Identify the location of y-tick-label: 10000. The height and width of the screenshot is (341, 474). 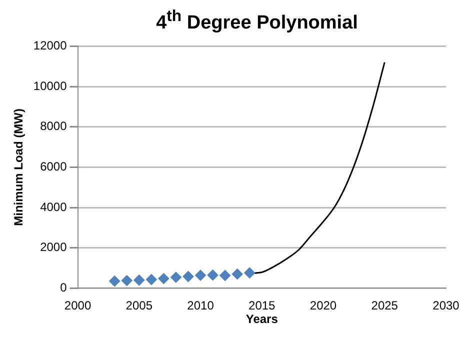
(50, 85).